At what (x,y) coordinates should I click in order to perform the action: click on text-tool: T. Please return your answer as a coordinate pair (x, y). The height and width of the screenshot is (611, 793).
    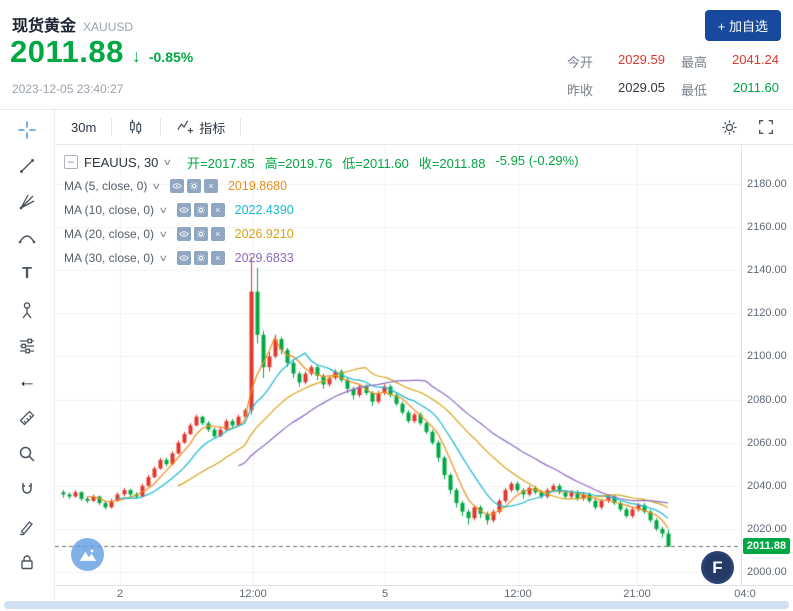
    Looking at the image, I should click on (27, 273).